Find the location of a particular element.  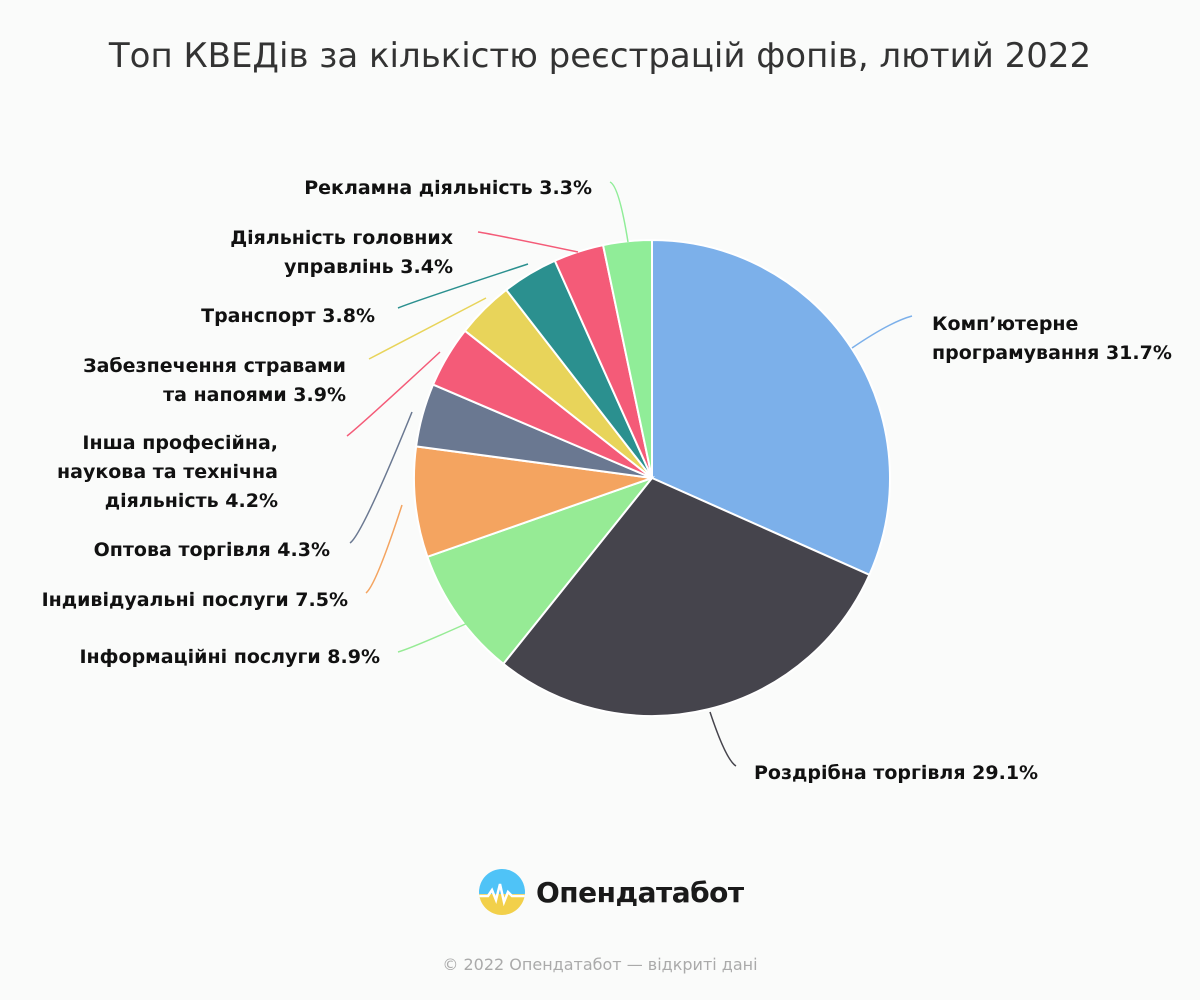

slice-label: Діяльність головних управлінь 3.4% is located at coordinates (341, 252).